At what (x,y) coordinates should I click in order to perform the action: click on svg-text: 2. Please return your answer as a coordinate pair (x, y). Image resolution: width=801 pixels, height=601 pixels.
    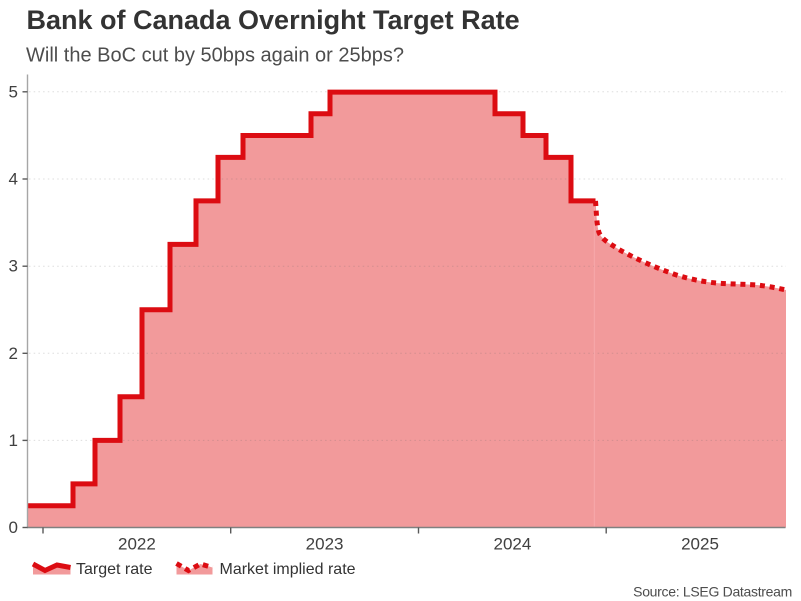
    Looking at the image, I should click on (13, 353).